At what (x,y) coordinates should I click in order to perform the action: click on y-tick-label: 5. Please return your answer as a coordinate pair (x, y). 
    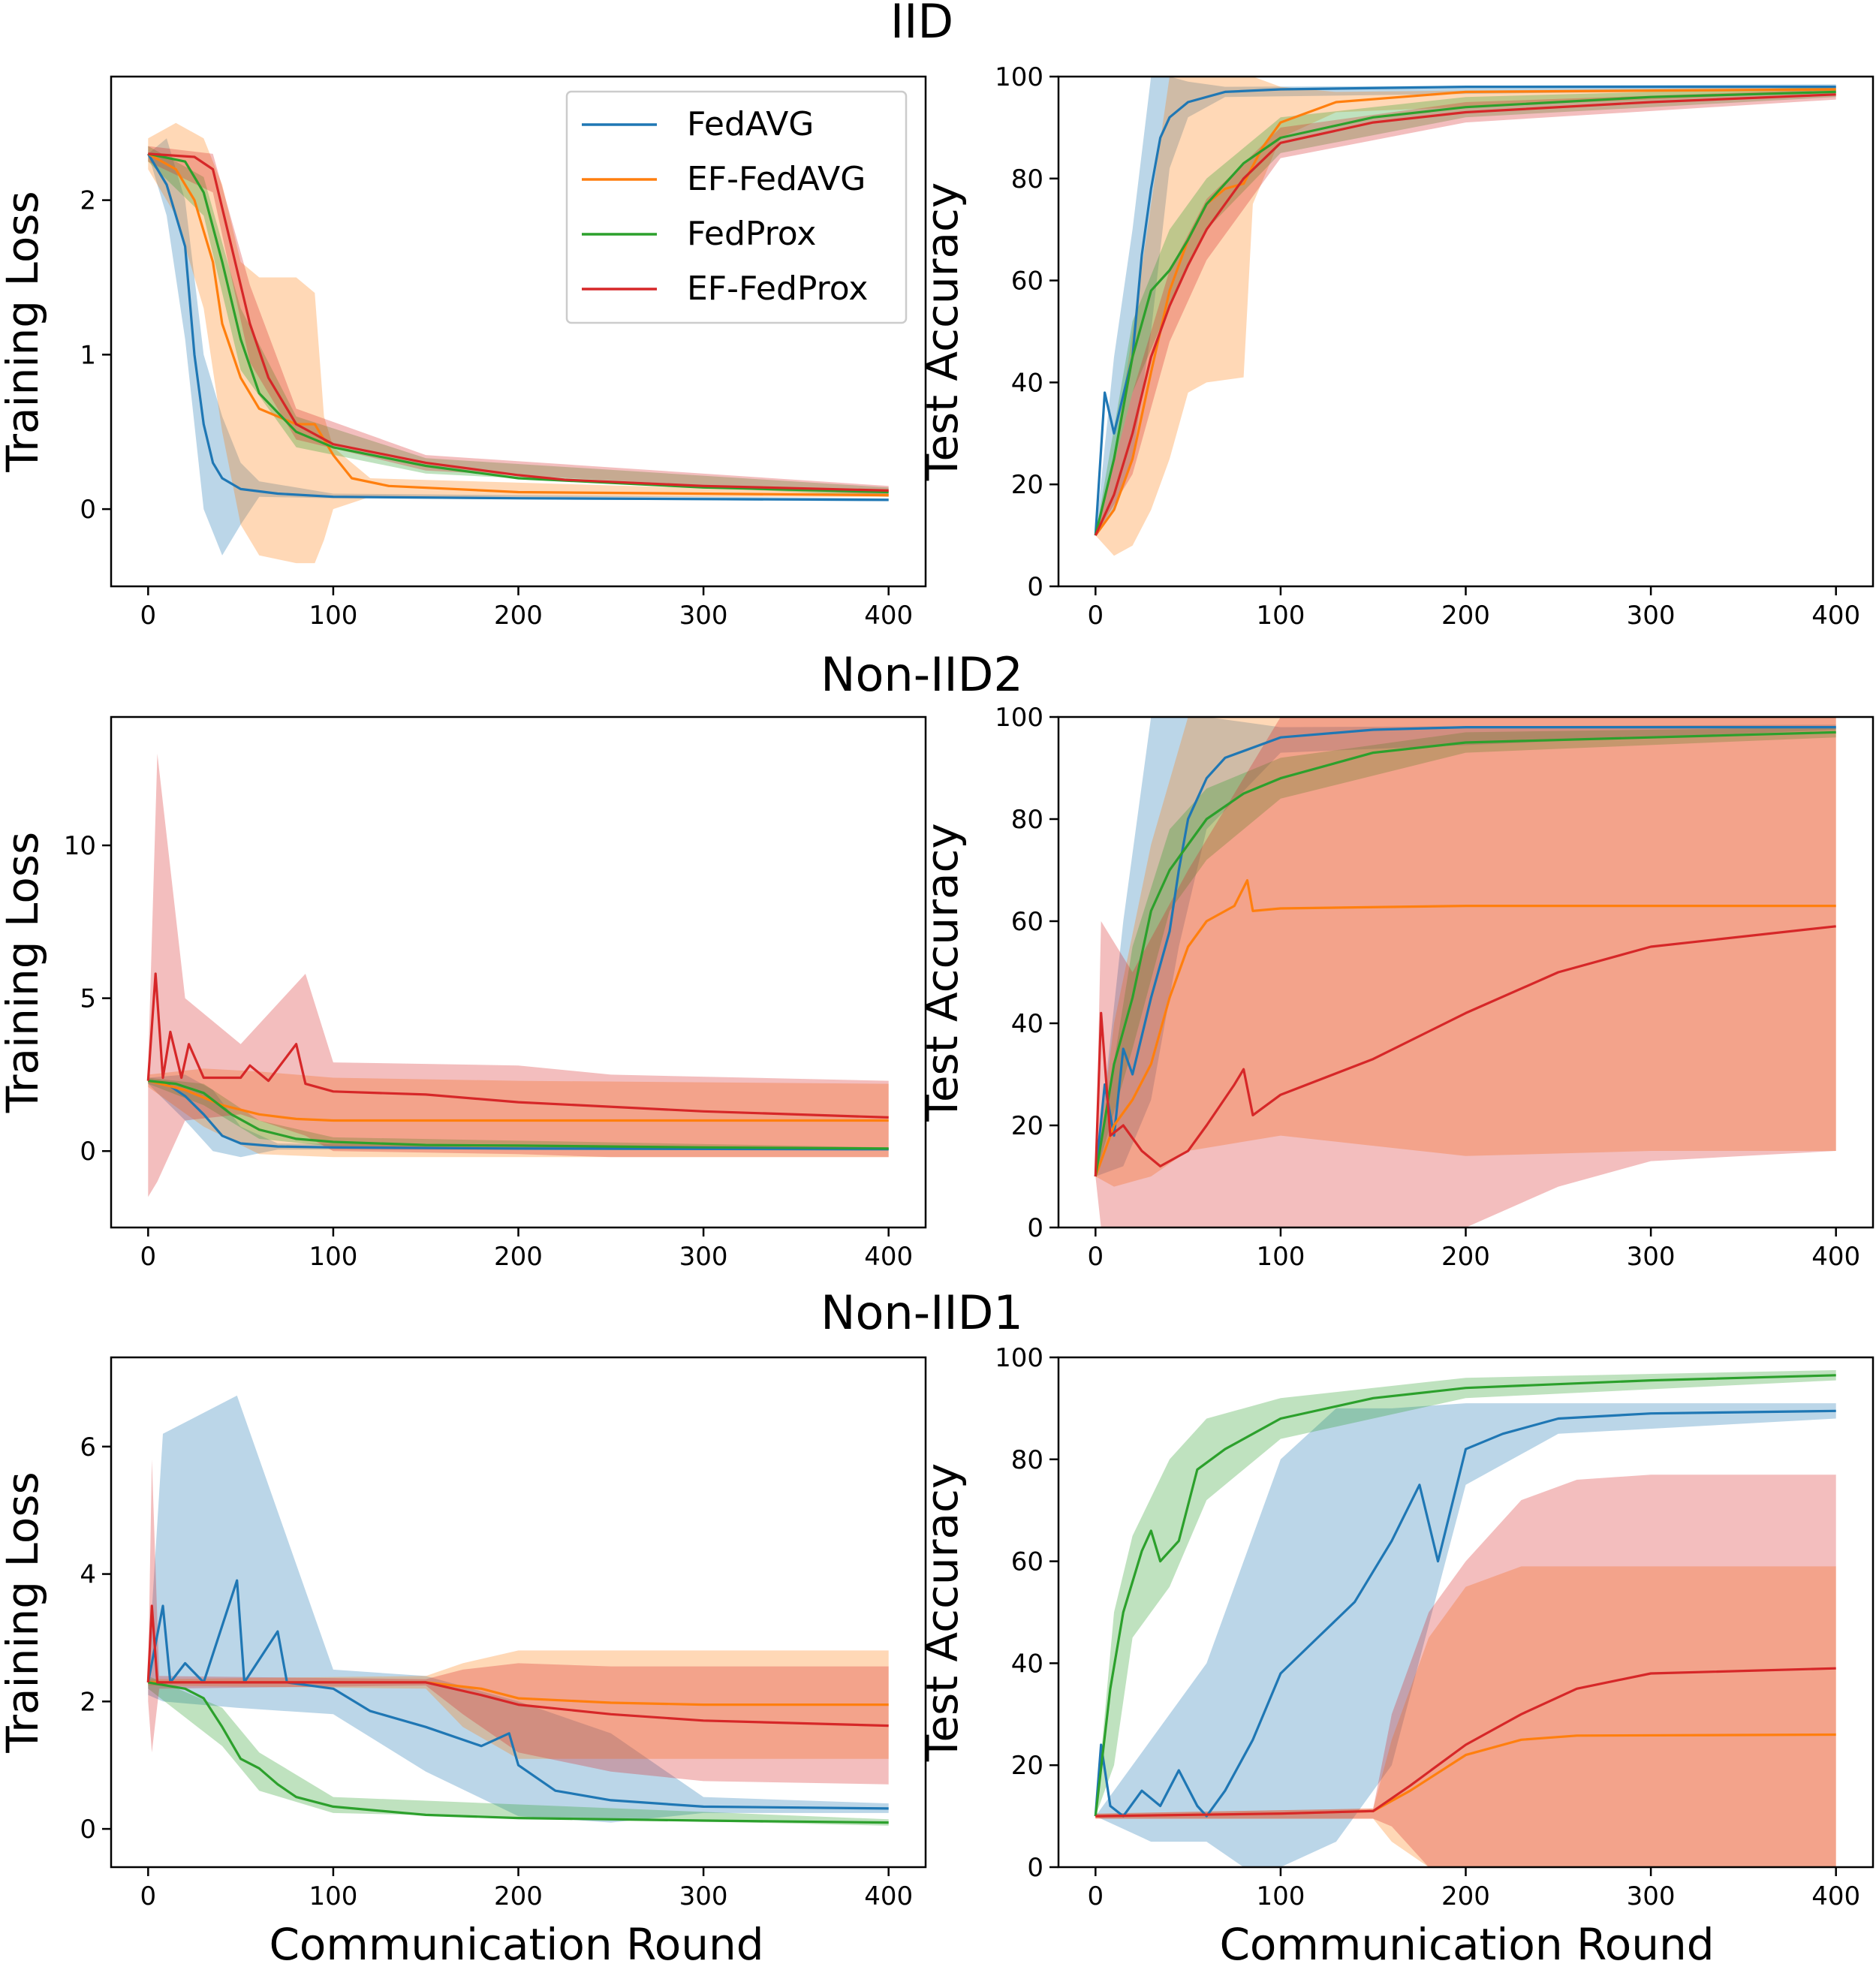
    Looking at the image, I should click on (88, 999).